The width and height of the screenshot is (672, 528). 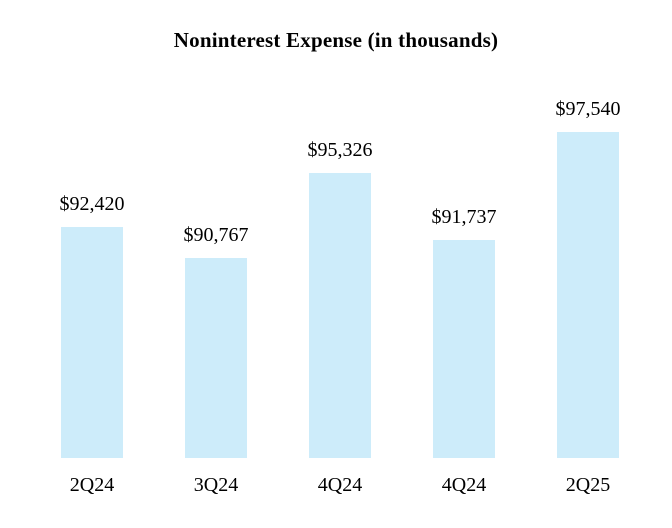 I want to click on bar-value-label: $90,767, so click(x=216, y=235).